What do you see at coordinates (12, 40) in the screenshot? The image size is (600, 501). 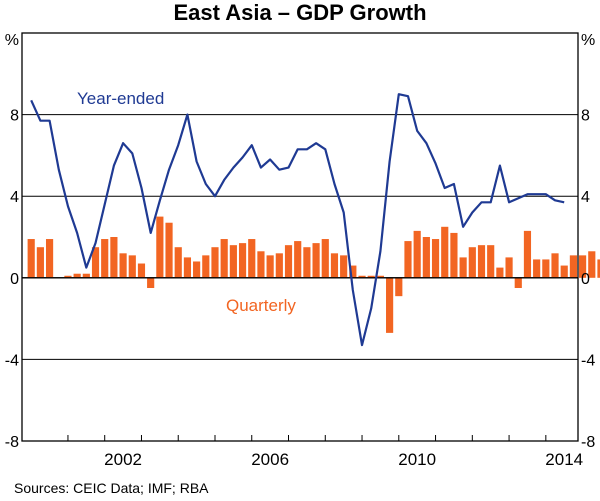 I see `unit-label-left: %` at bounding box center [12, 40].